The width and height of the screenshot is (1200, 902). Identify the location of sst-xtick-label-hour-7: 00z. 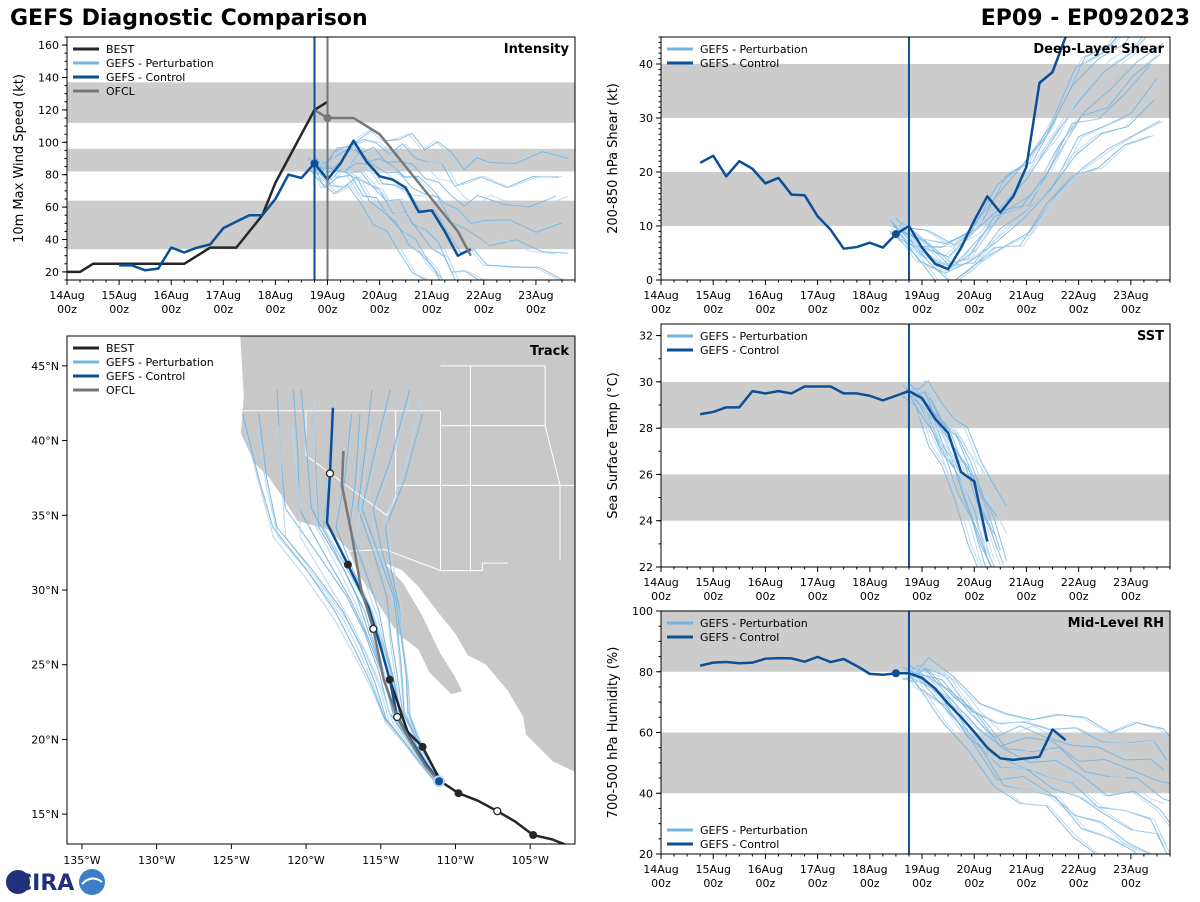
(1027, 596).